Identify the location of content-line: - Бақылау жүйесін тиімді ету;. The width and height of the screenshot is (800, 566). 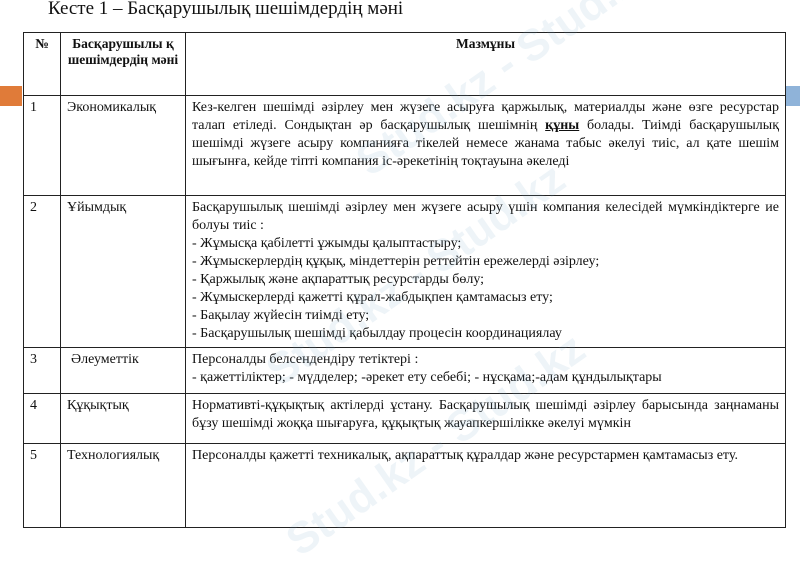
(281, 315).